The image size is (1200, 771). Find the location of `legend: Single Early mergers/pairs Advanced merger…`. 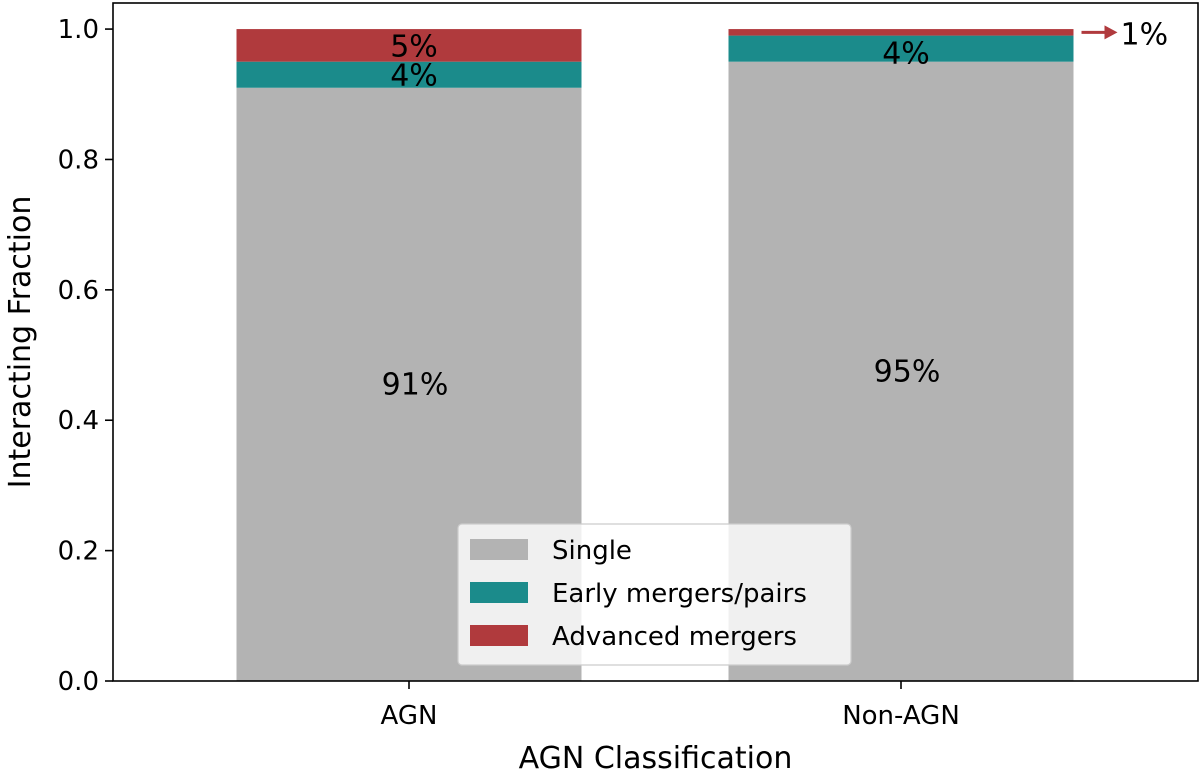

legend: Single Early mergers/pairs Advanced merger… is located at coordinates (654, 594).